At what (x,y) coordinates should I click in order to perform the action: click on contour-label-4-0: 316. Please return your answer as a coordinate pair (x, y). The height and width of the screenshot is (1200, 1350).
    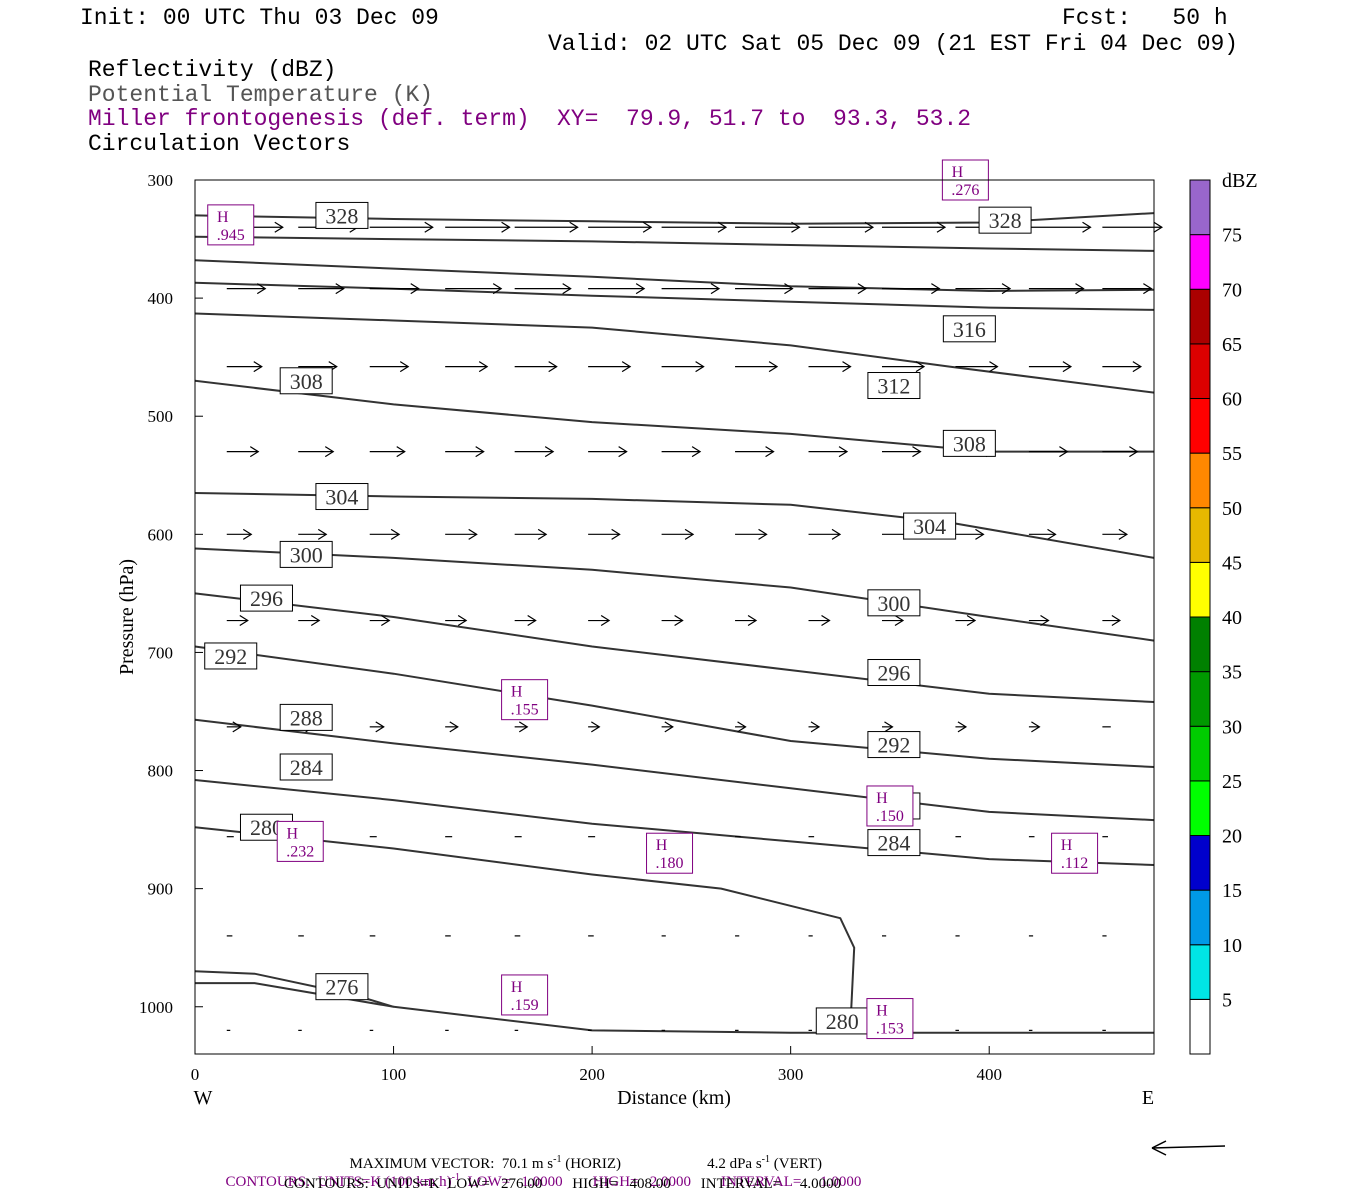
    Looking at the image, I should click on (969, 329).